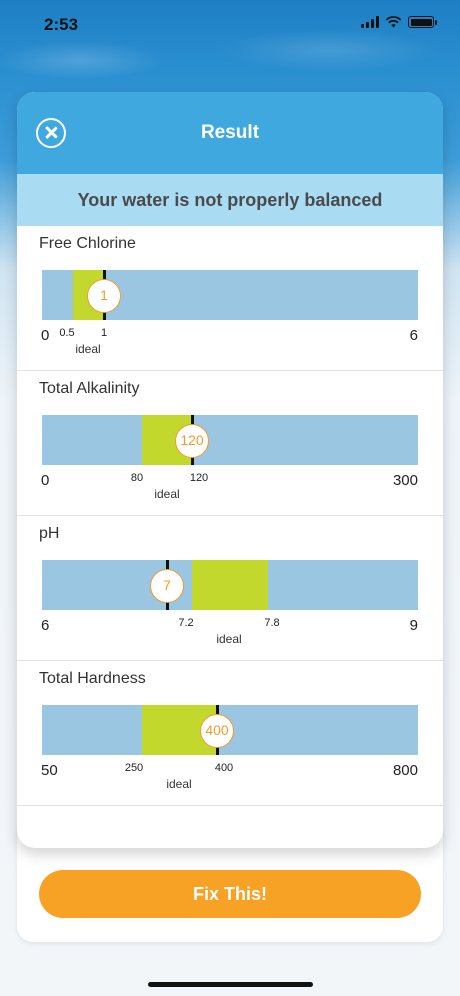  I want to click on ideal-high: 1, so click(104, 333).